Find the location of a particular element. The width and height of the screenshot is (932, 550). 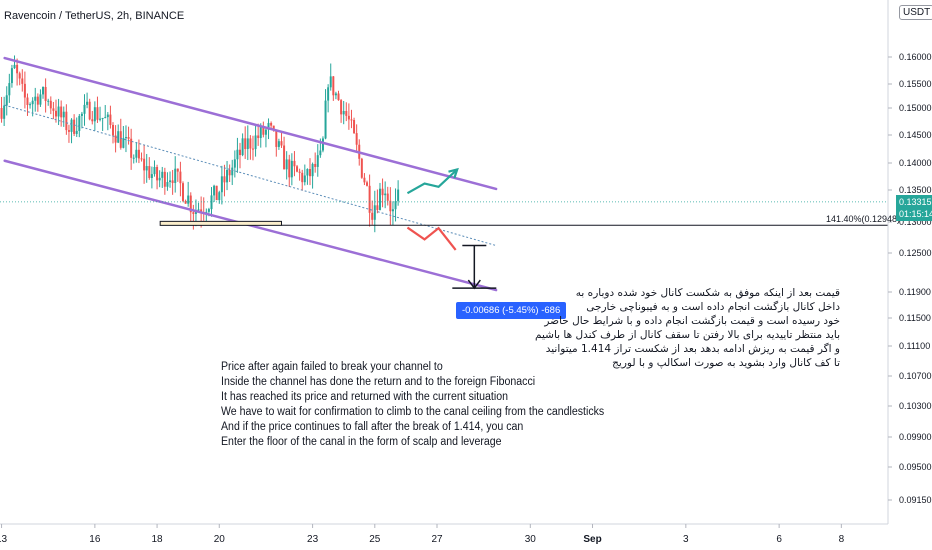

price-tick-label: 0.13000 is located at coordinates (915, 222).